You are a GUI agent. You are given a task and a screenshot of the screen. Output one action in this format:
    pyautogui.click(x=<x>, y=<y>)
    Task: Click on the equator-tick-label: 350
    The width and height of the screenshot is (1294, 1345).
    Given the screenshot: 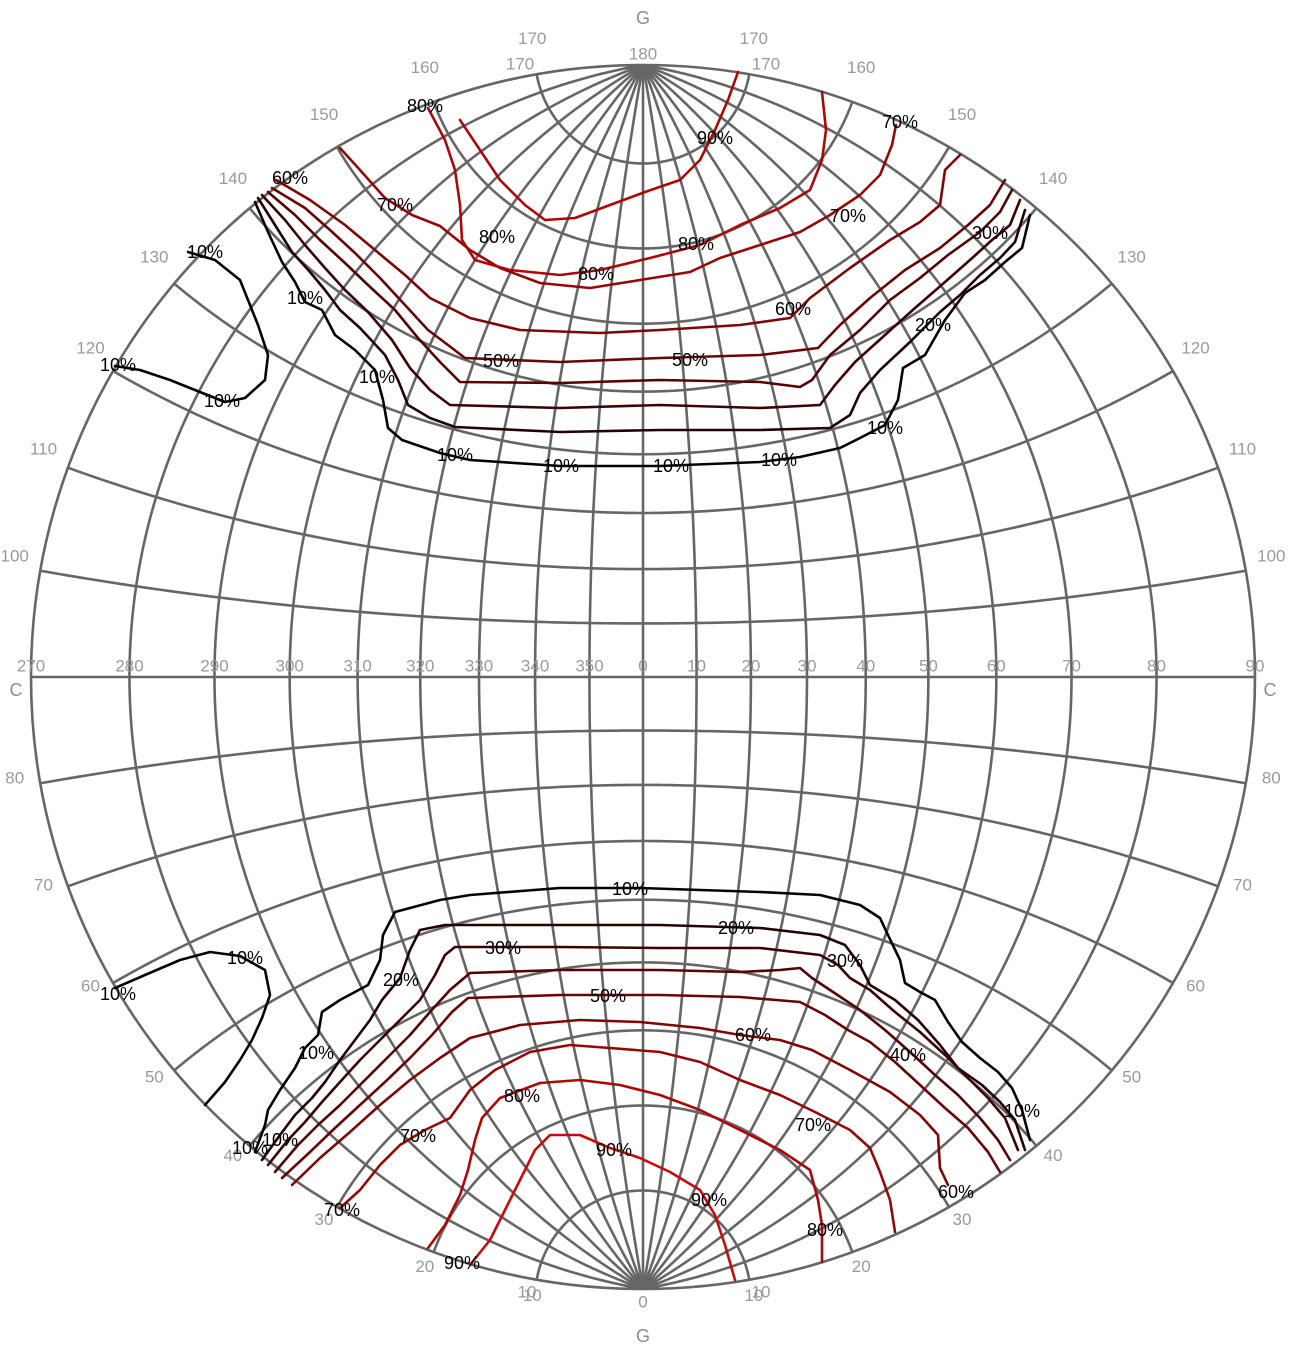 What is the action you would take?
    pyautogui.click(x=589, y=666)
    